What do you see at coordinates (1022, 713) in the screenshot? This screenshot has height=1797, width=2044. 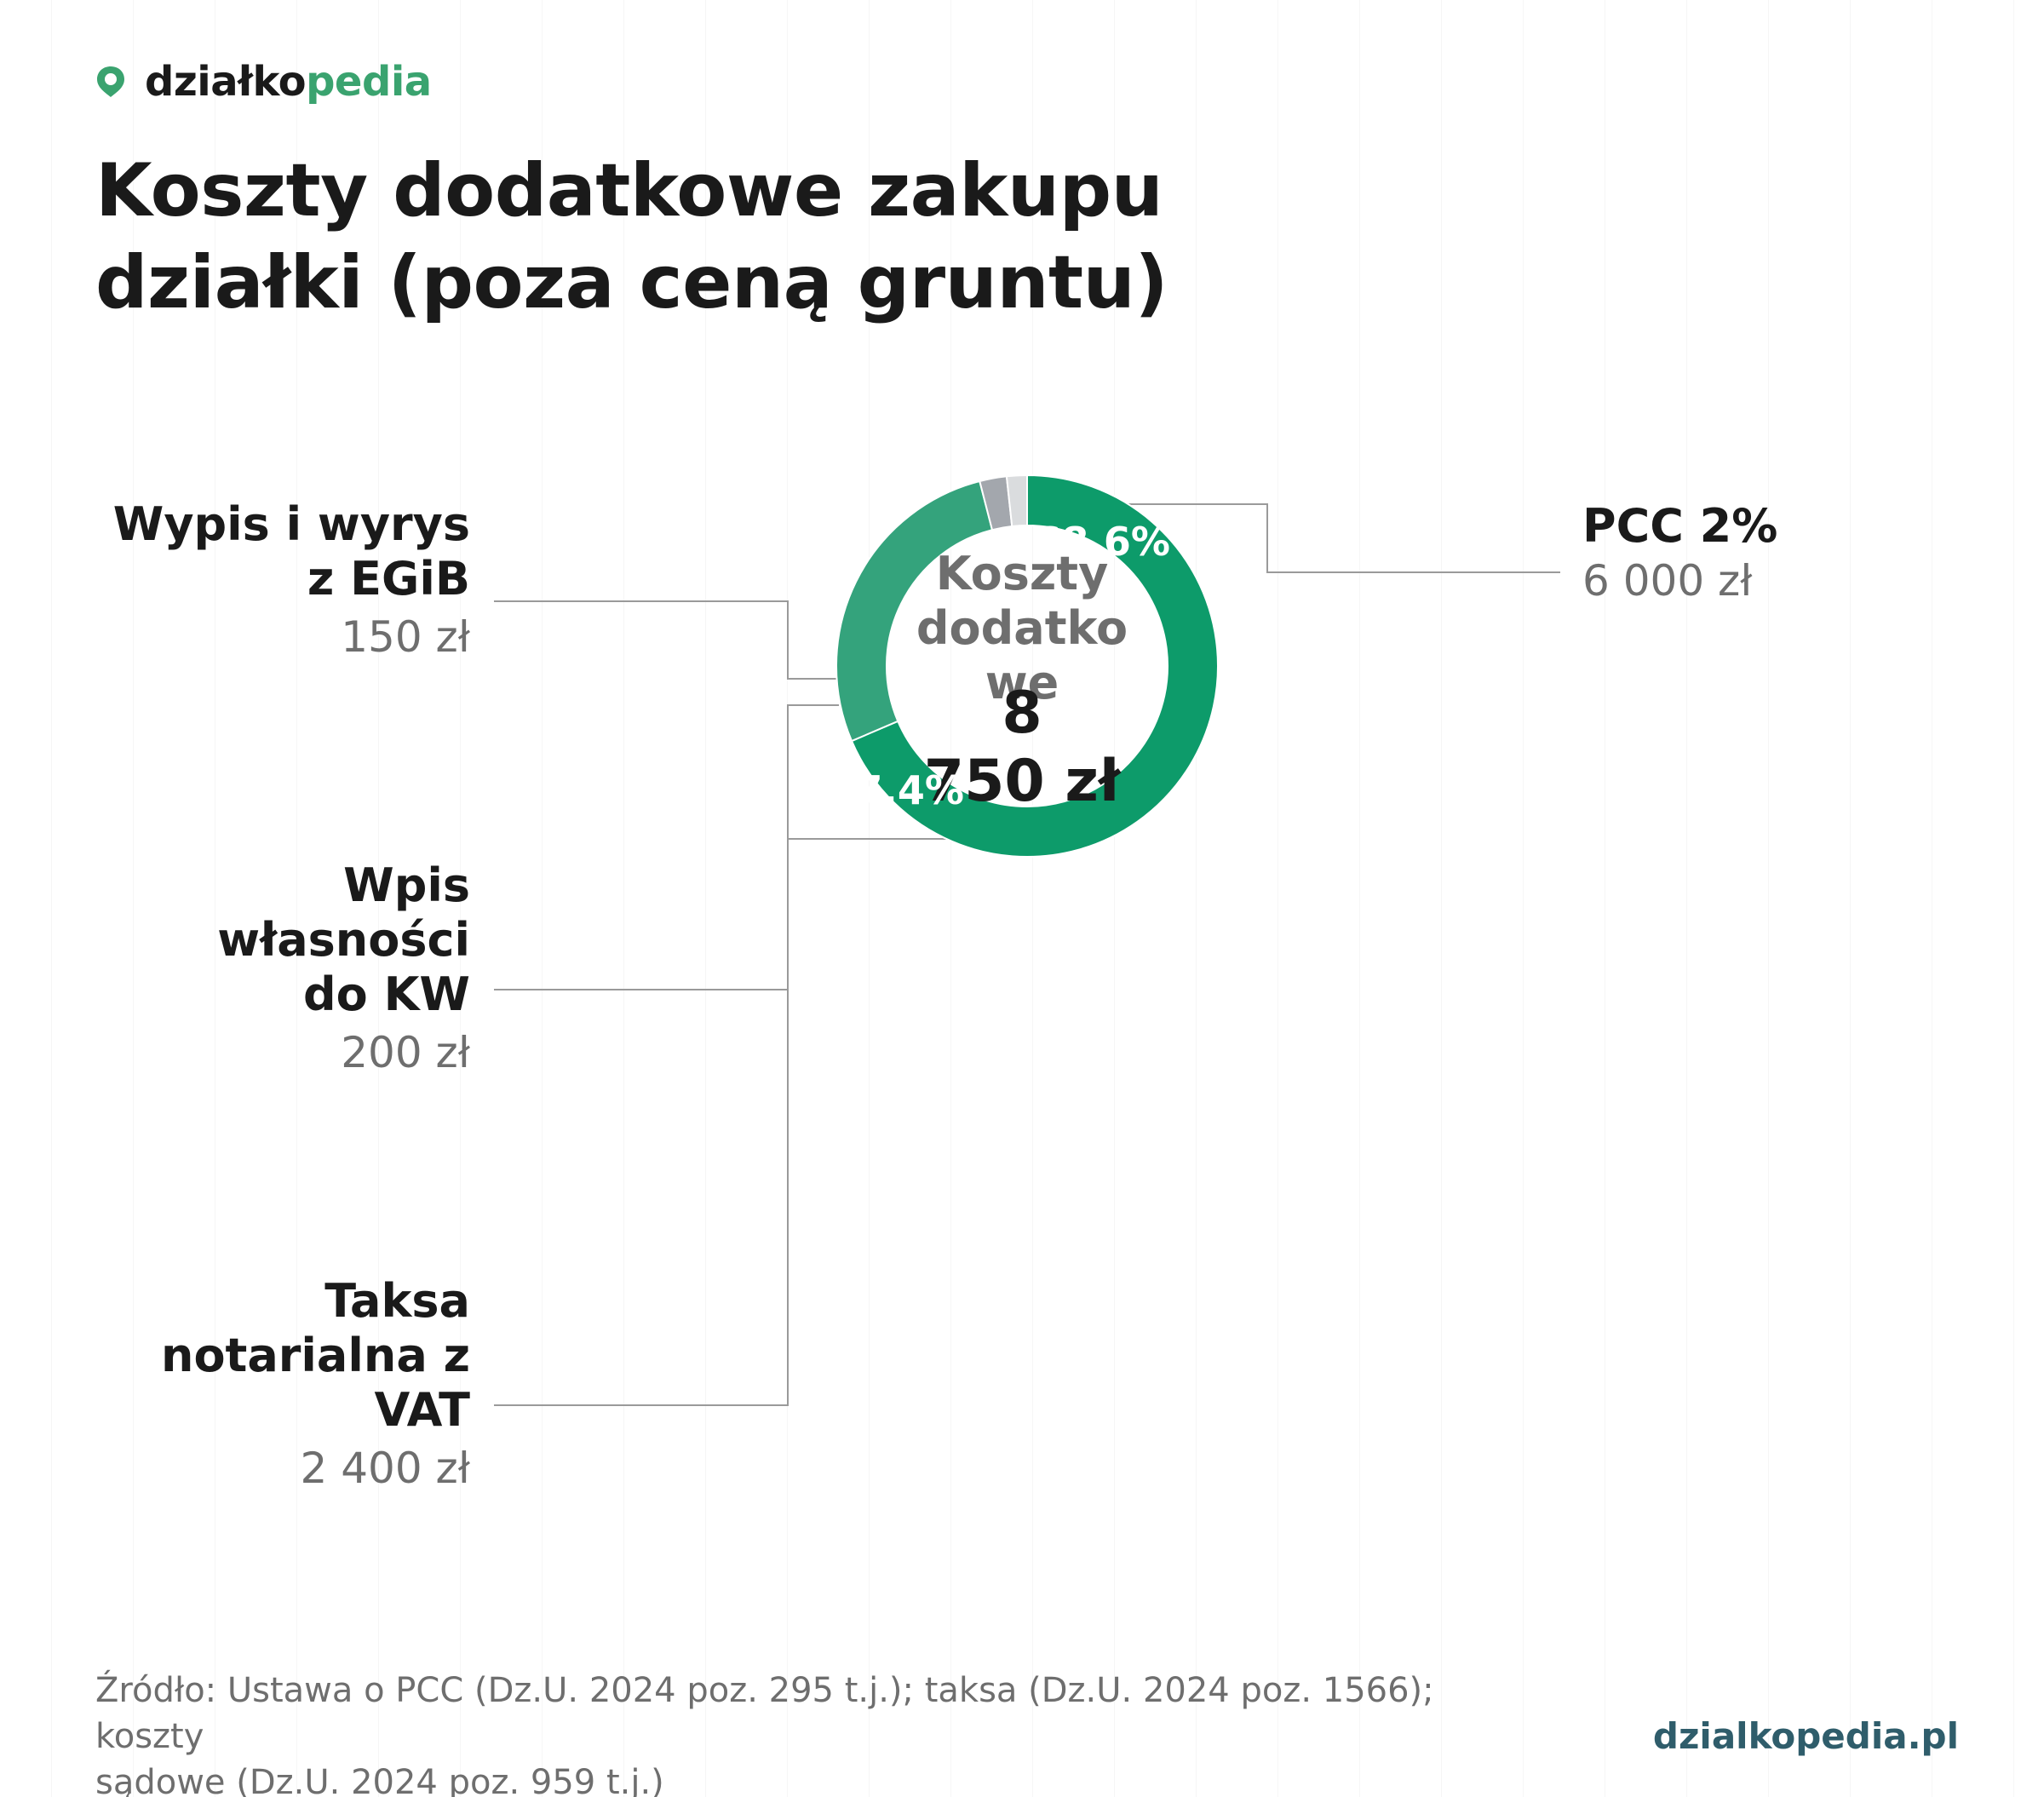 I see `donut-center-total: 8` at bounding box center [1022, 713].